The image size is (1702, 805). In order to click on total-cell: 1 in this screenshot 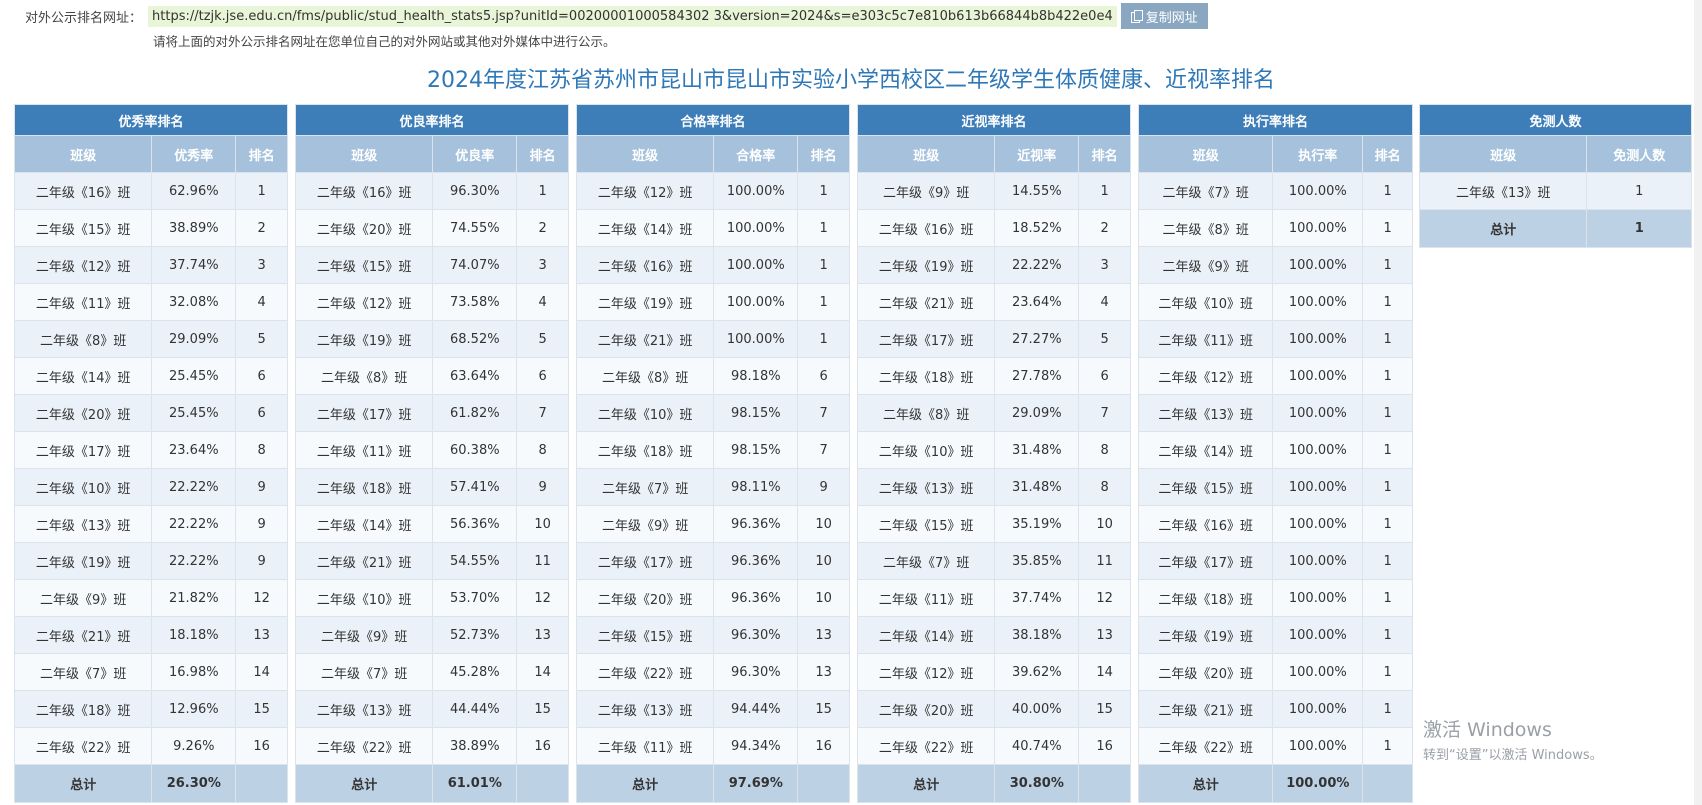, I will do `click(1639, 228)`.